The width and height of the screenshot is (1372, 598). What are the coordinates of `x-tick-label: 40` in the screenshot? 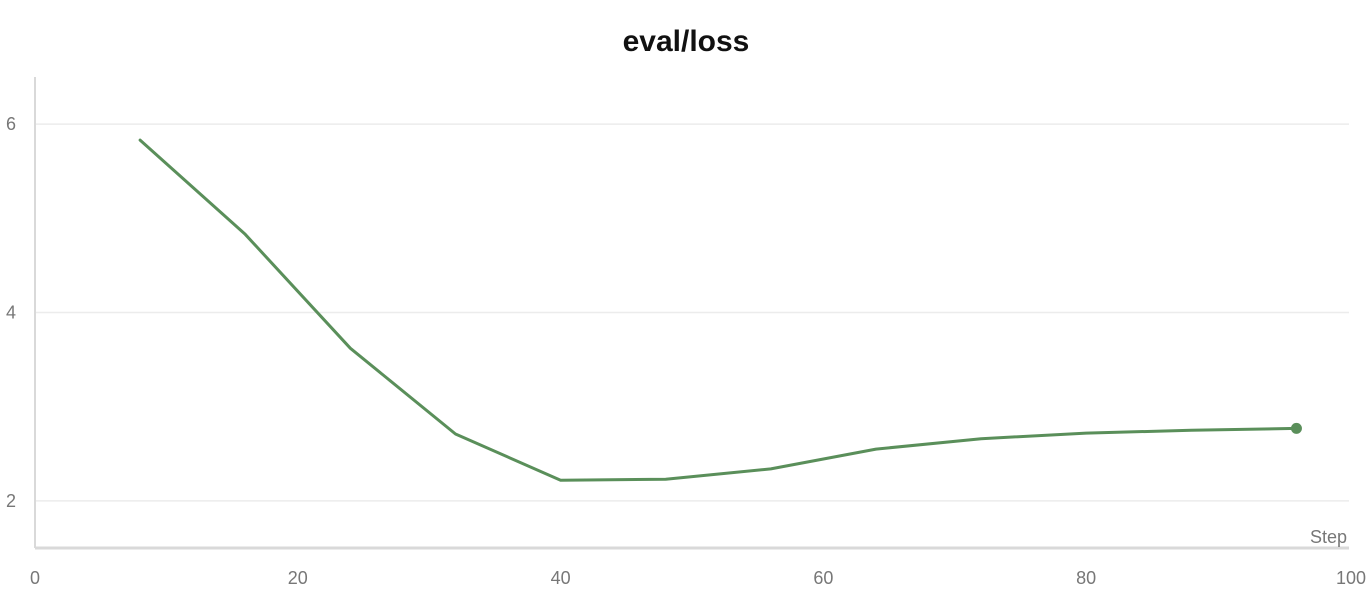 It's located at (561, 578).